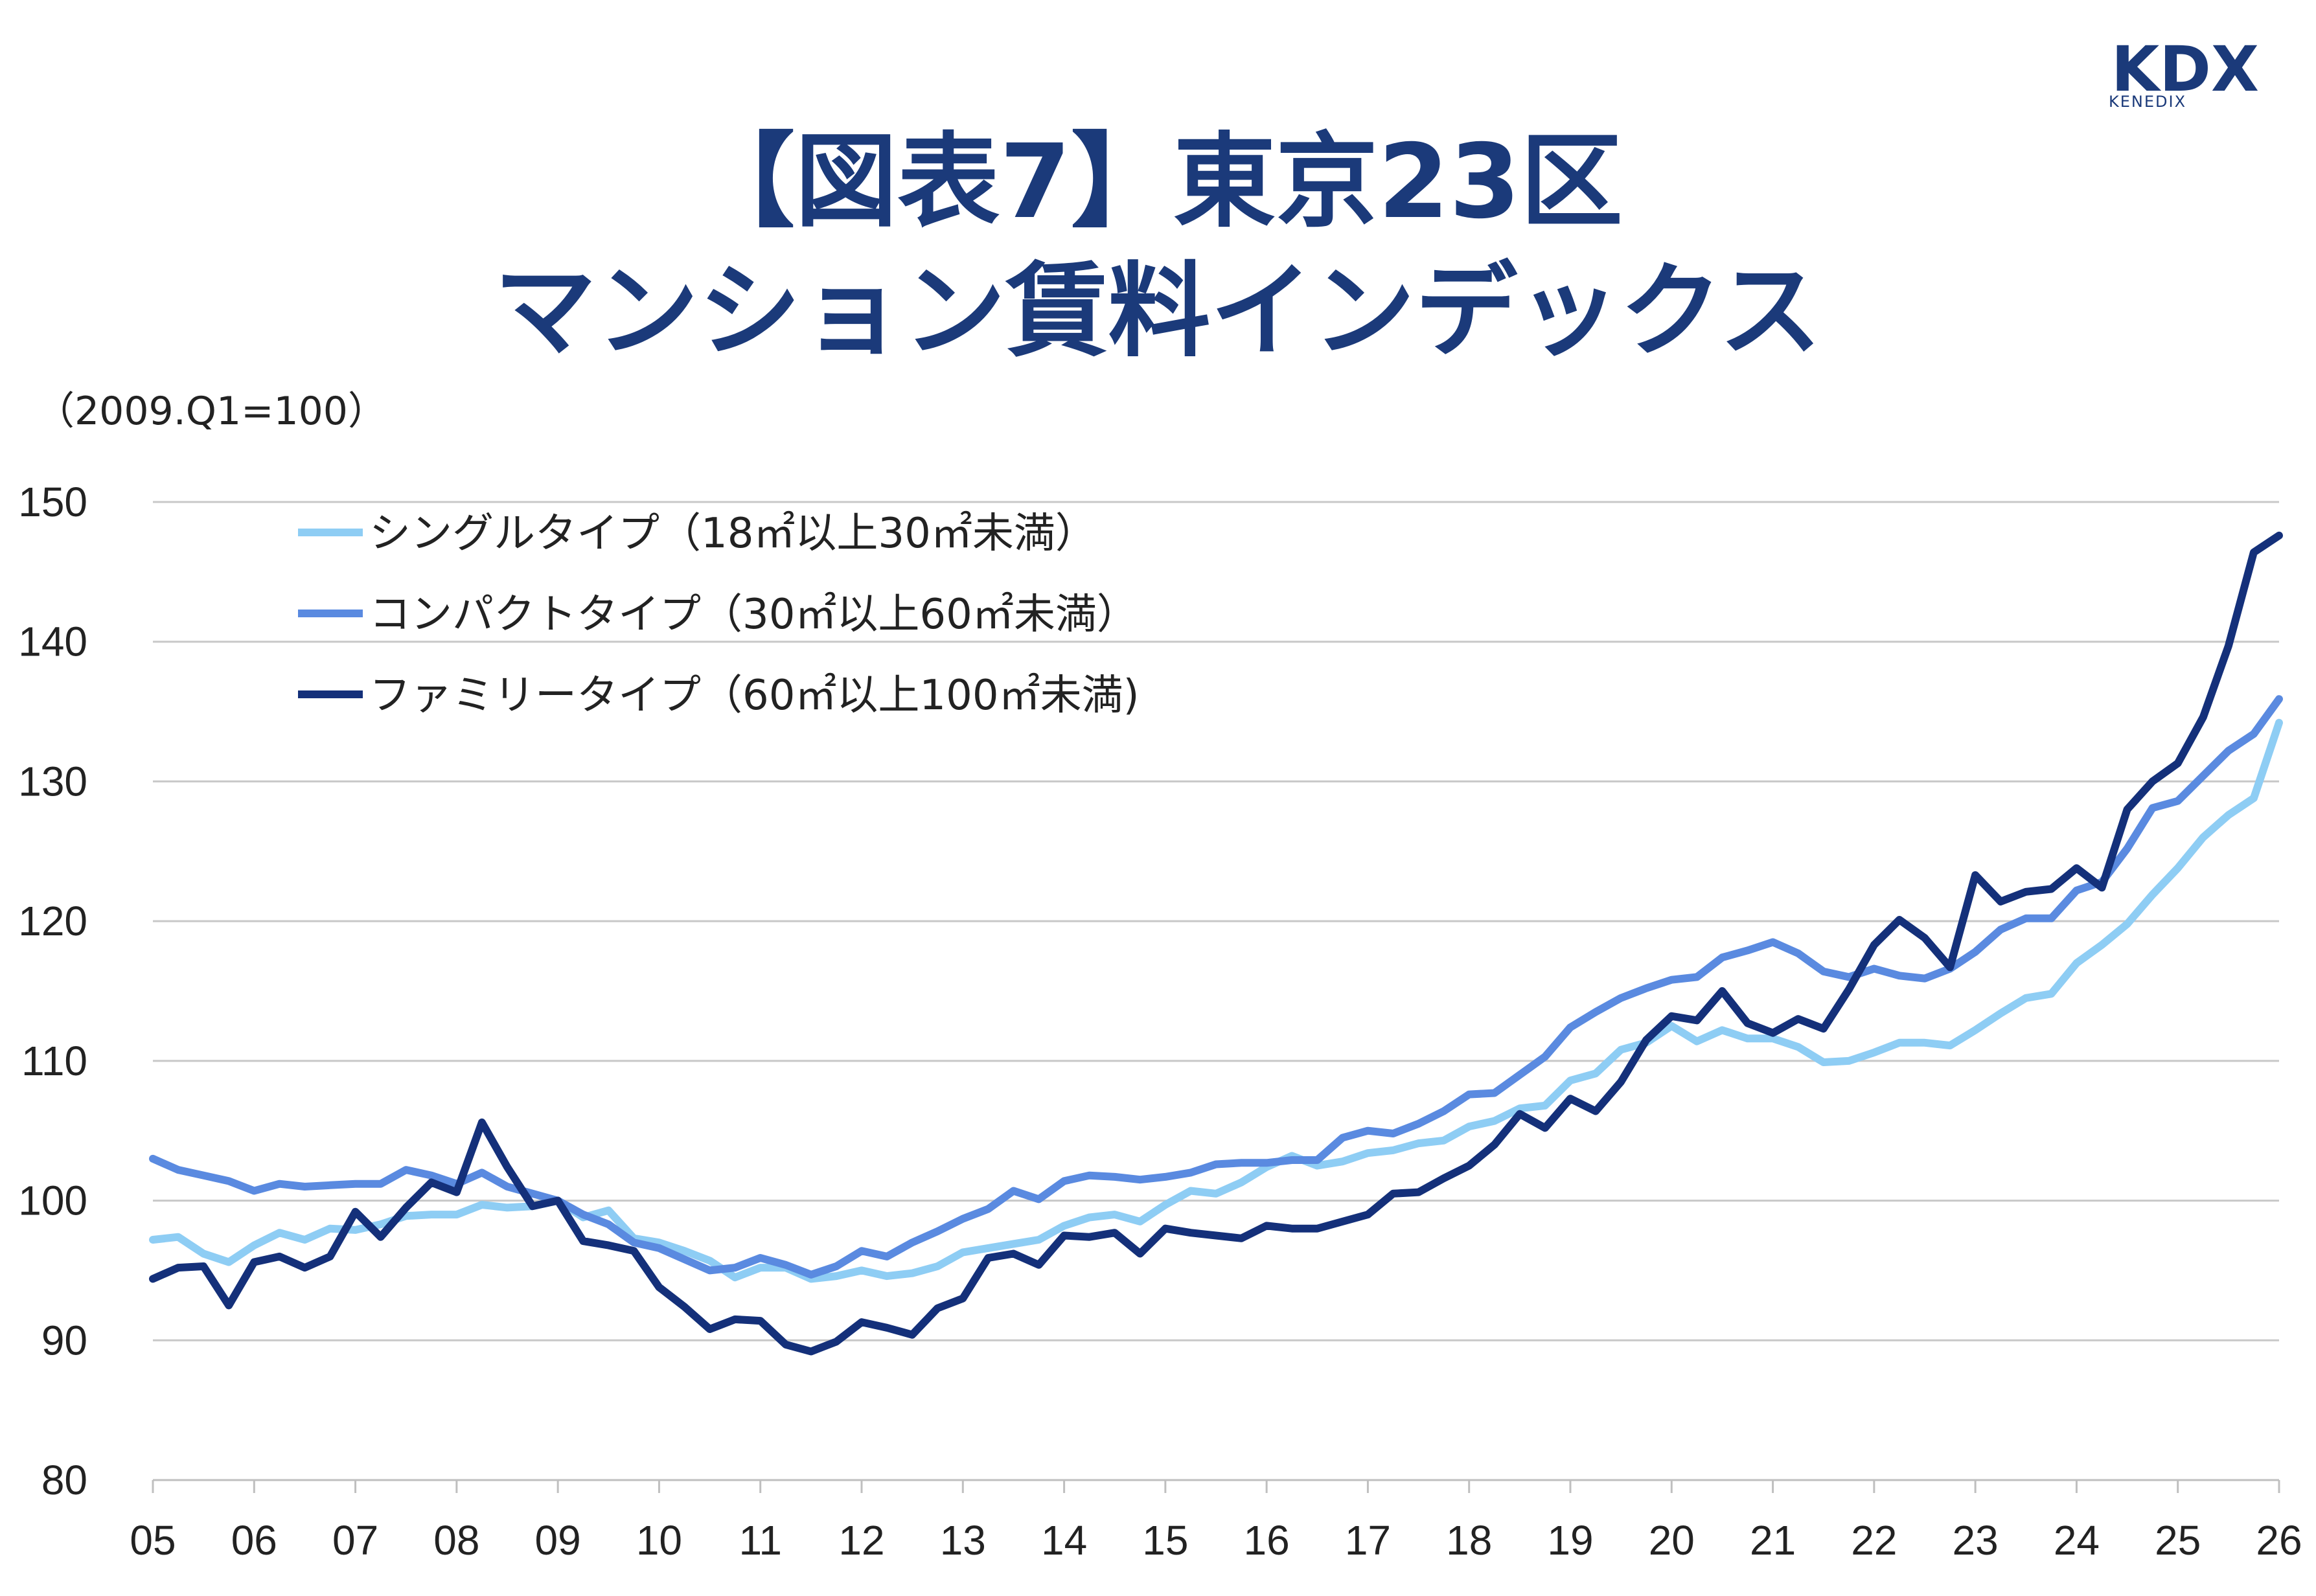 Image resolution: width=2316 pixels, height=1596 pixels. What do you see at coordinates (456, 1540) in the screenshot?
I see `x-tick-label: 08` at bounding box center [456, 1540].